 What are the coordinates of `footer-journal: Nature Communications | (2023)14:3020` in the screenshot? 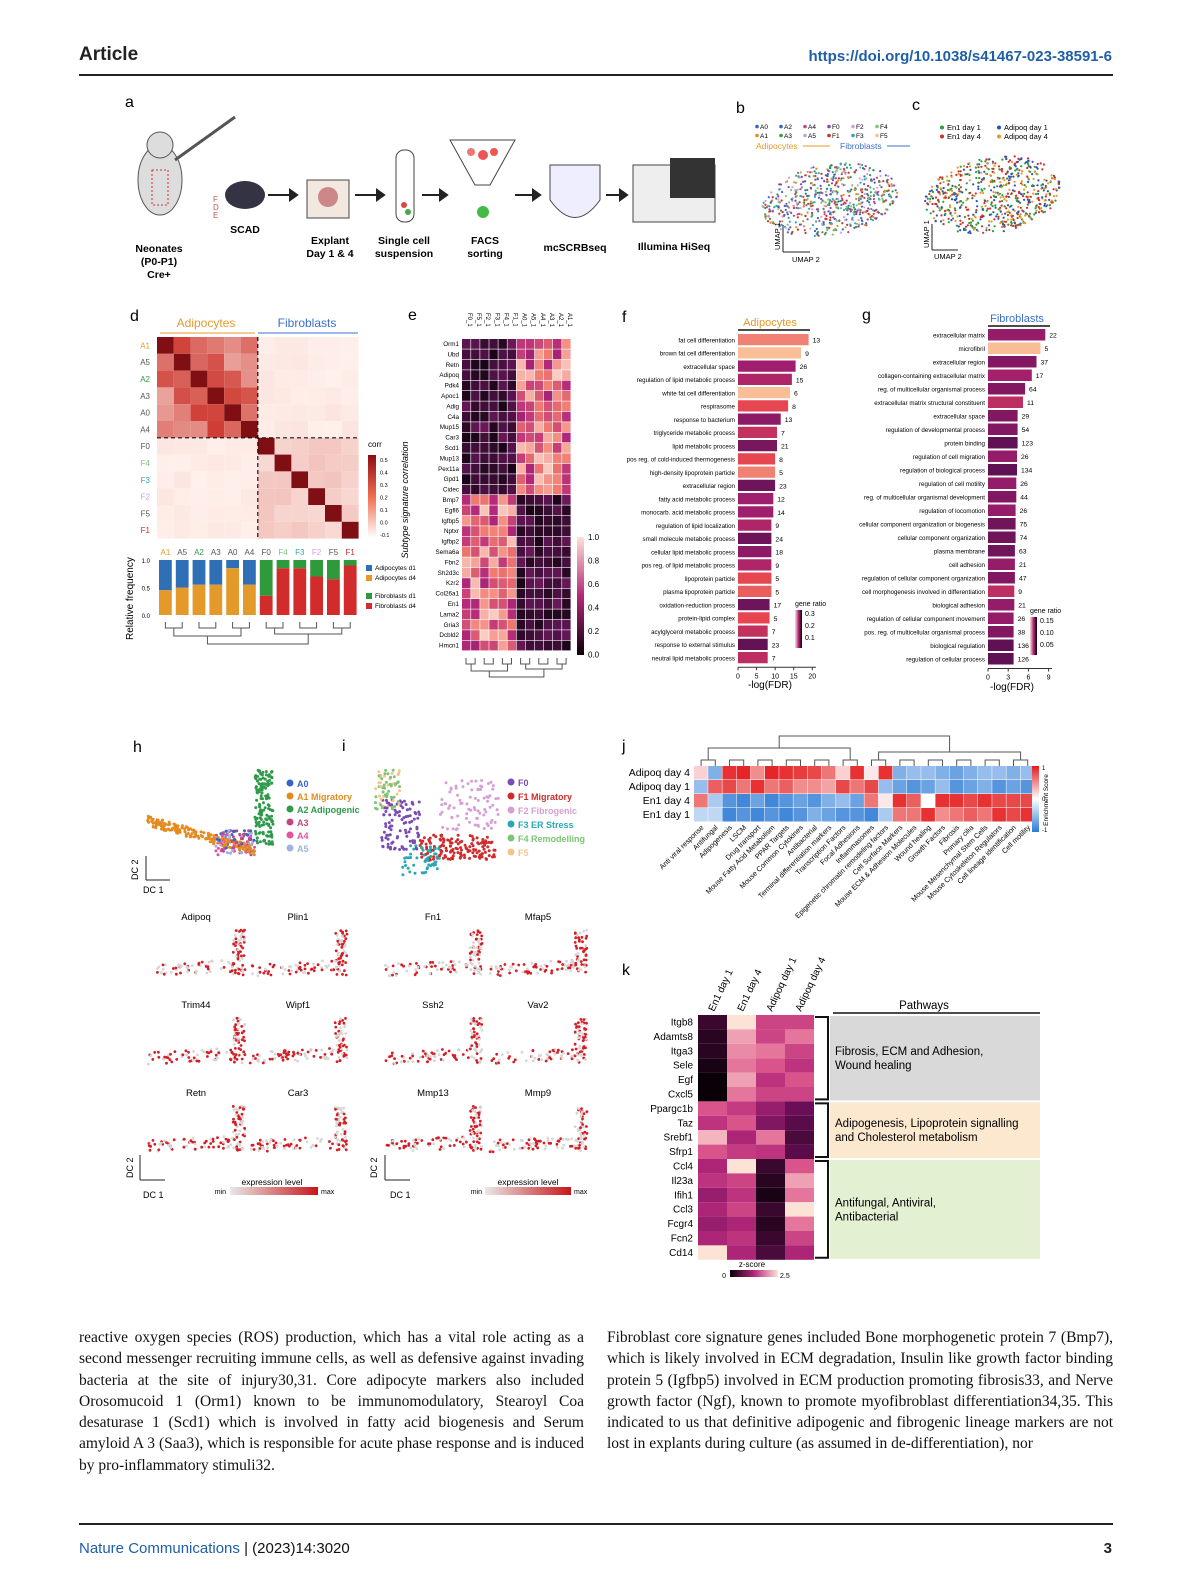 It's located at (214, 1548).